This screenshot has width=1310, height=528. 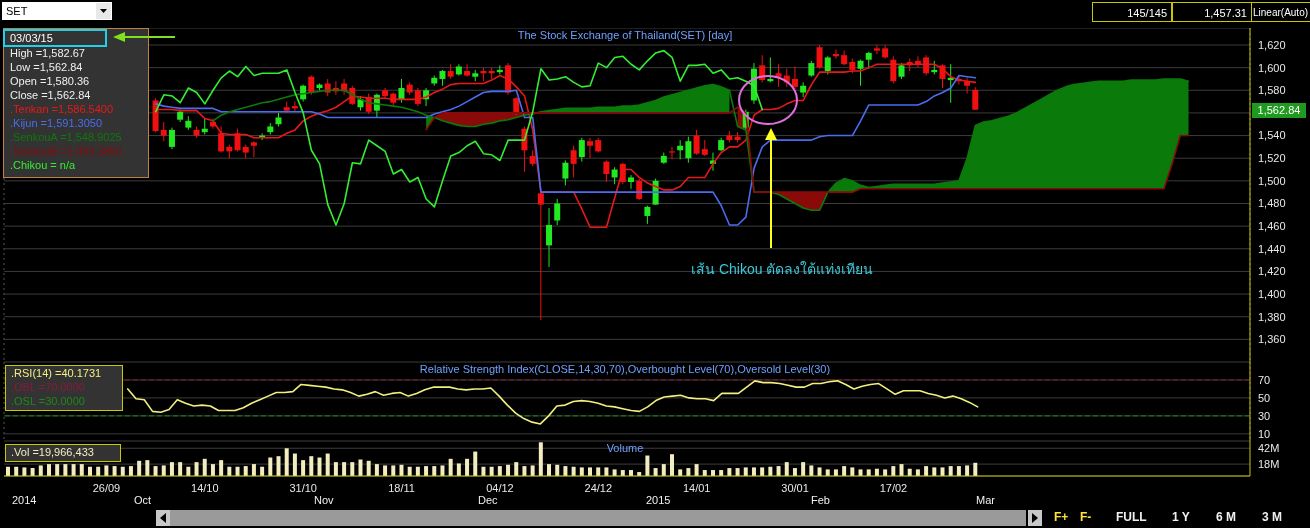 I want to click on chart-title: The Stock Exchange of Thailand(SET) [day], so click(x=625, y=35).